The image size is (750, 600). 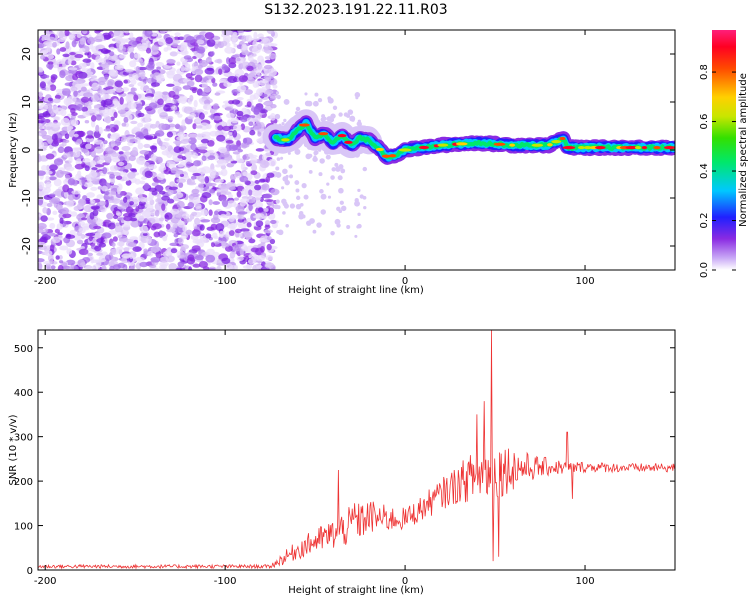 What do you see at coordinates (405, 581) in the screenshot?
I see `x-tick-label: 0` at bounding box center [405, 581].